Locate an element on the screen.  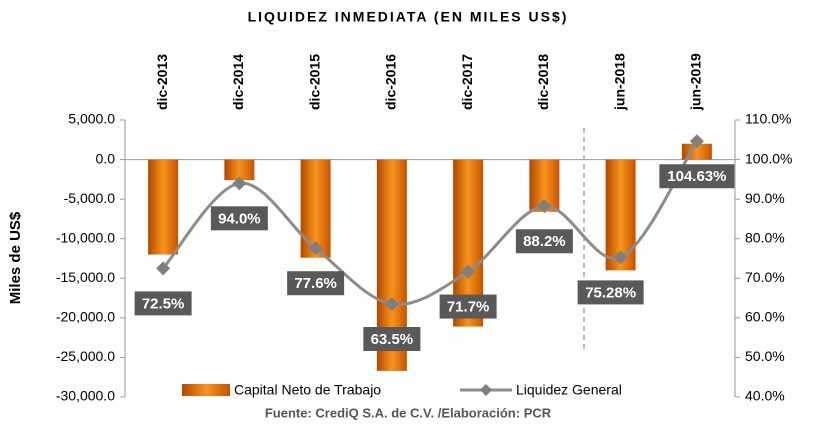
y-tick-label: -15,000.0 is located at coordinates (85, 277).